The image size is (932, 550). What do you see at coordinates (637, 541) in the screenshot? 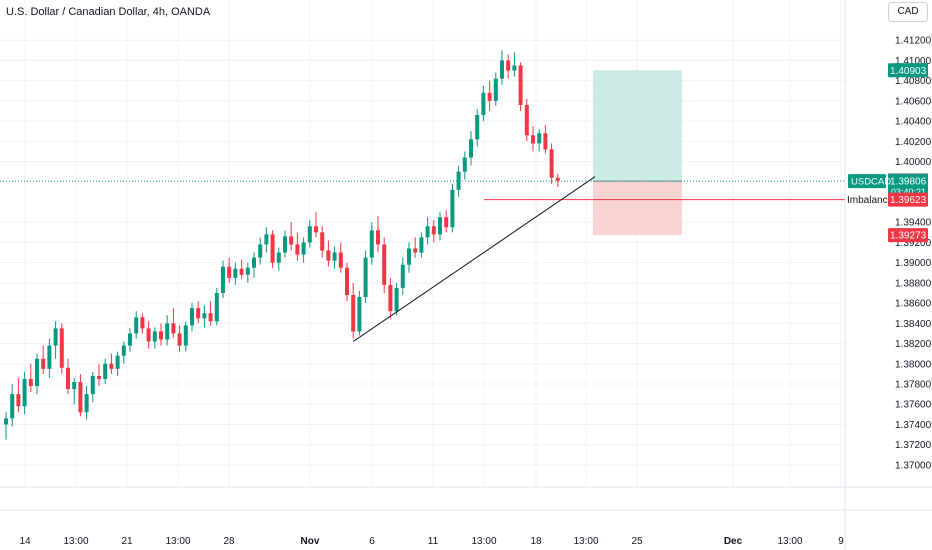
I see `x-tick-label: 25` at bounding box center [637, 541].